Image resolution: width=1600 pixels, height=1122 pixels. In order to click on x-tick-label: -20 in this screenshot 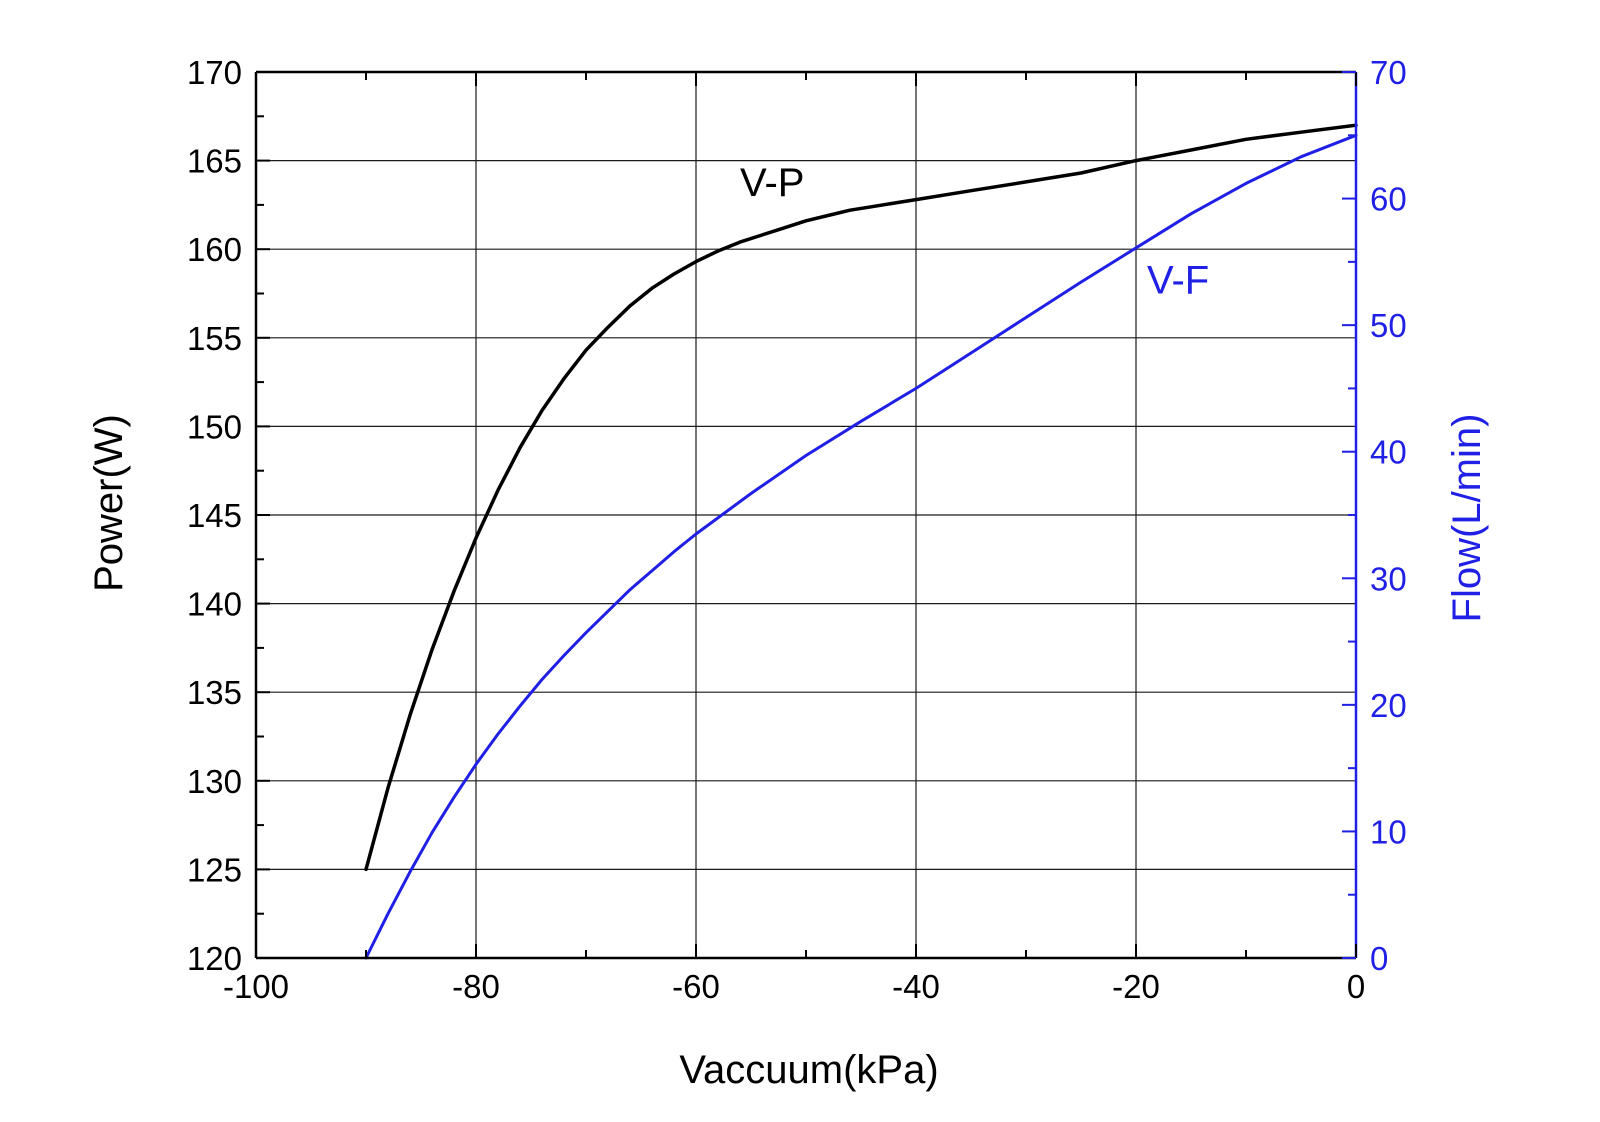, I will do `click(1136, 986)`.